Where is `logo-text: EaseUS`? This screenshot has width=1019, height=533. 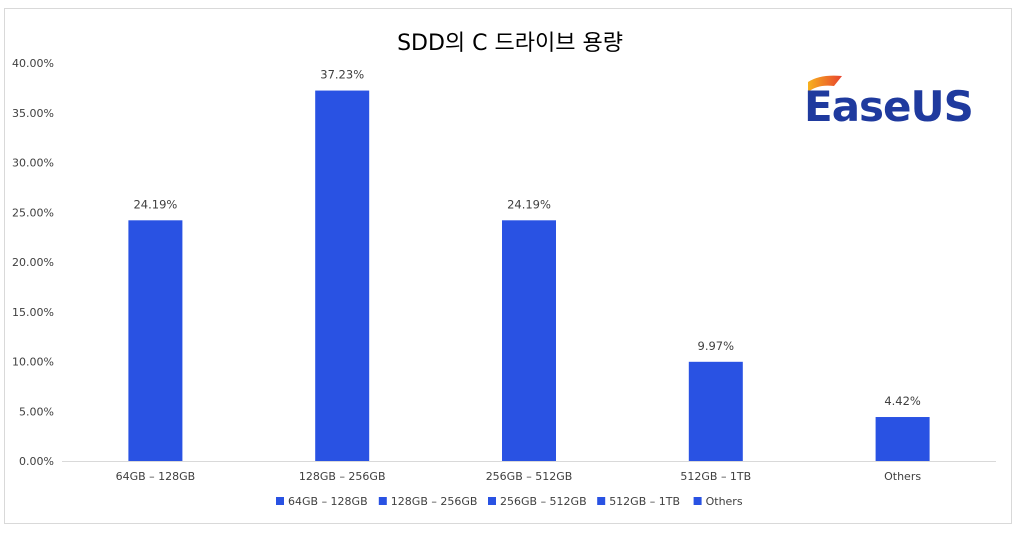
logo-text: EaseUS is located at coordinates (888, 106).